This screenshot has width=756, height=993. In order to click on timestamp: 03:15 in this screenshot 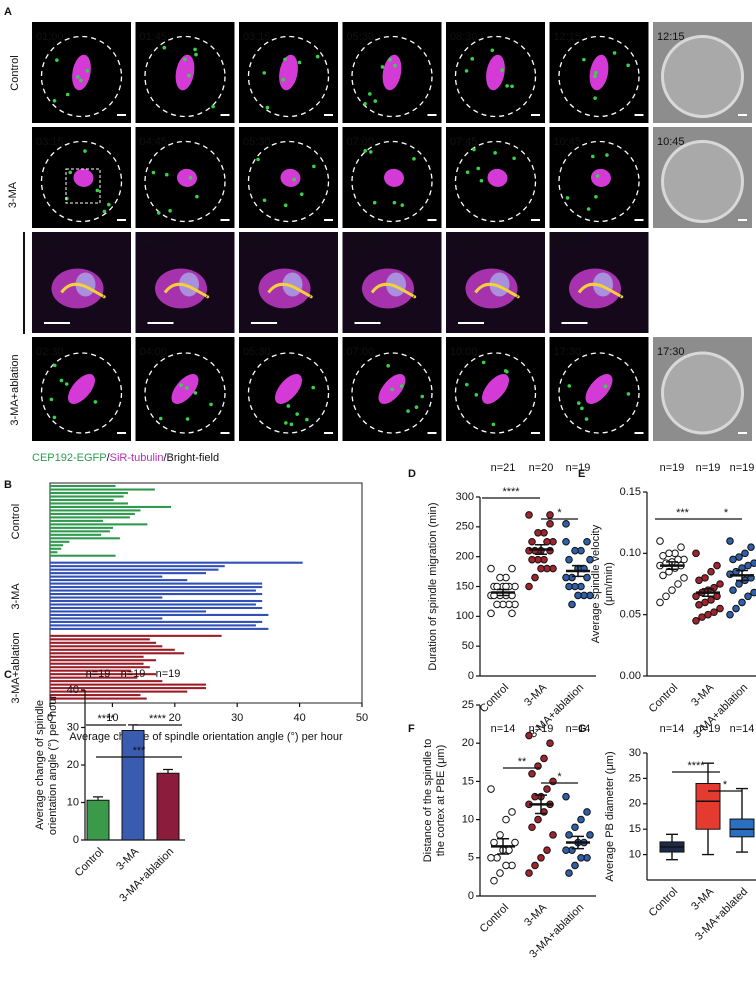, I will do `click(50, 142)`.